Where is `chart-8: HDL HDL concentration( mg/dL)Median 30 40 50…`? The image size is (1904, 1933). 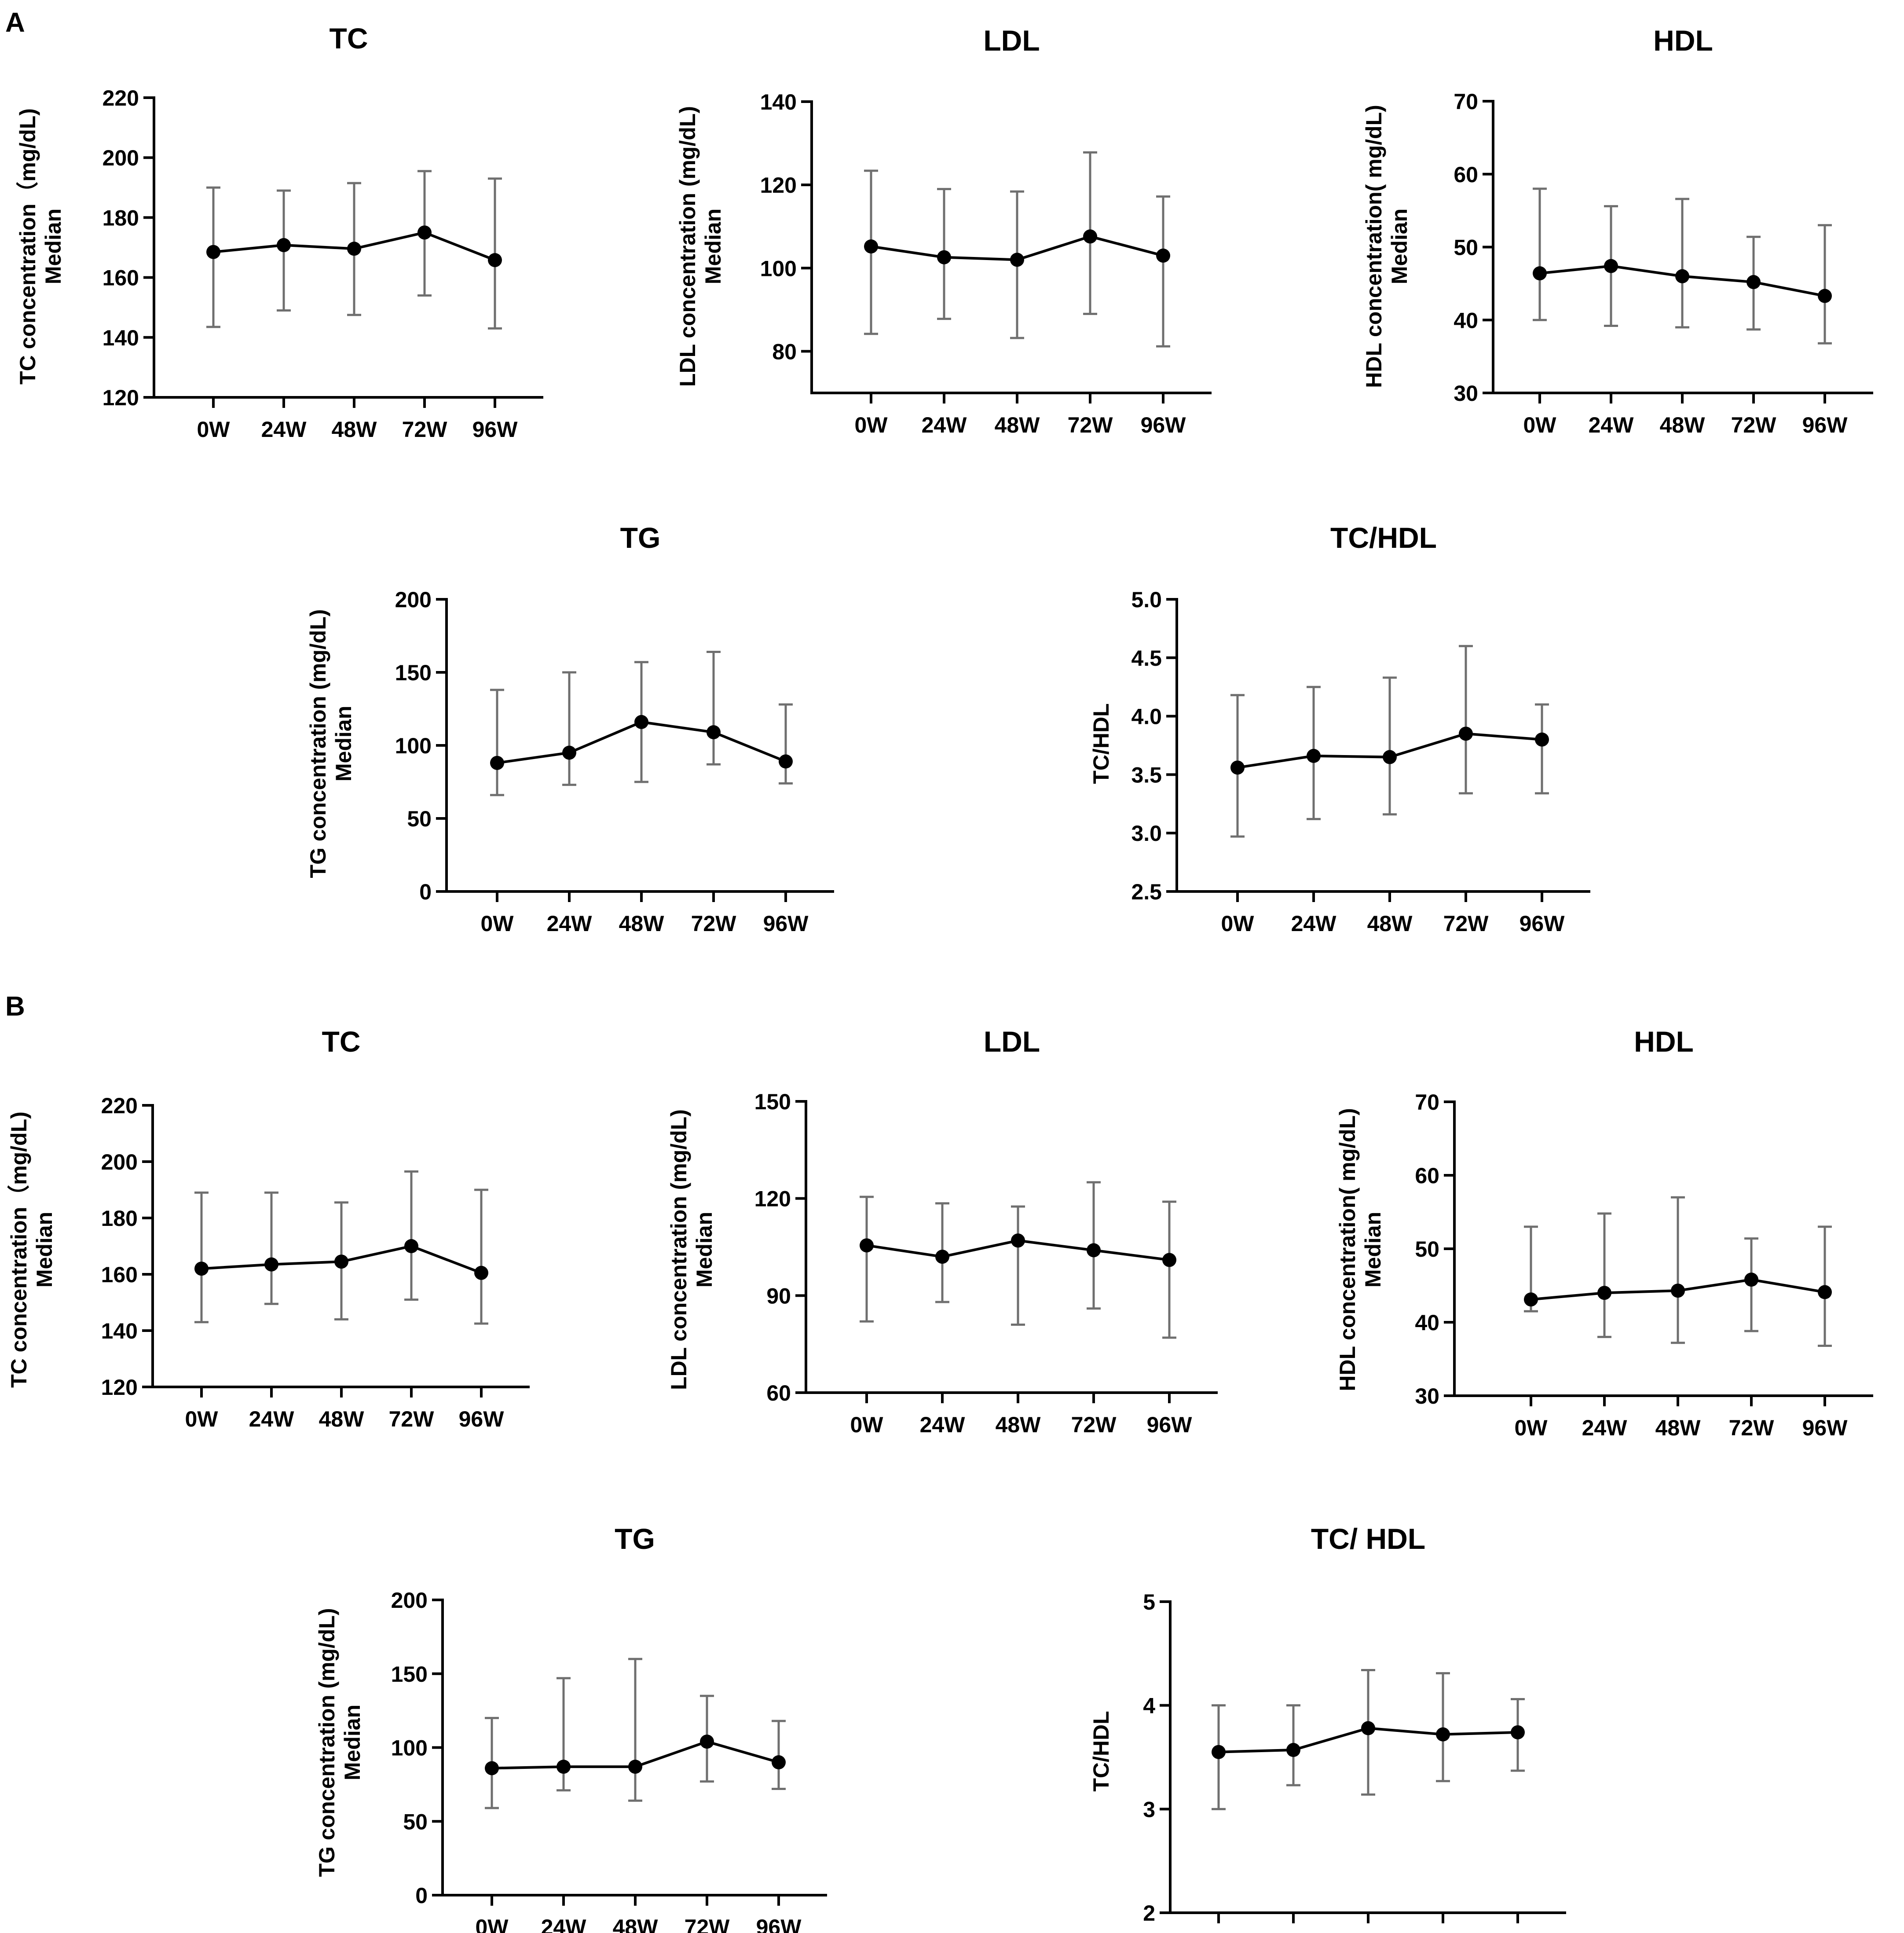
chart-8: HDL HDL concentration( mg/dL)Median 30 40 50… is located at coordinates (1604, 1232).